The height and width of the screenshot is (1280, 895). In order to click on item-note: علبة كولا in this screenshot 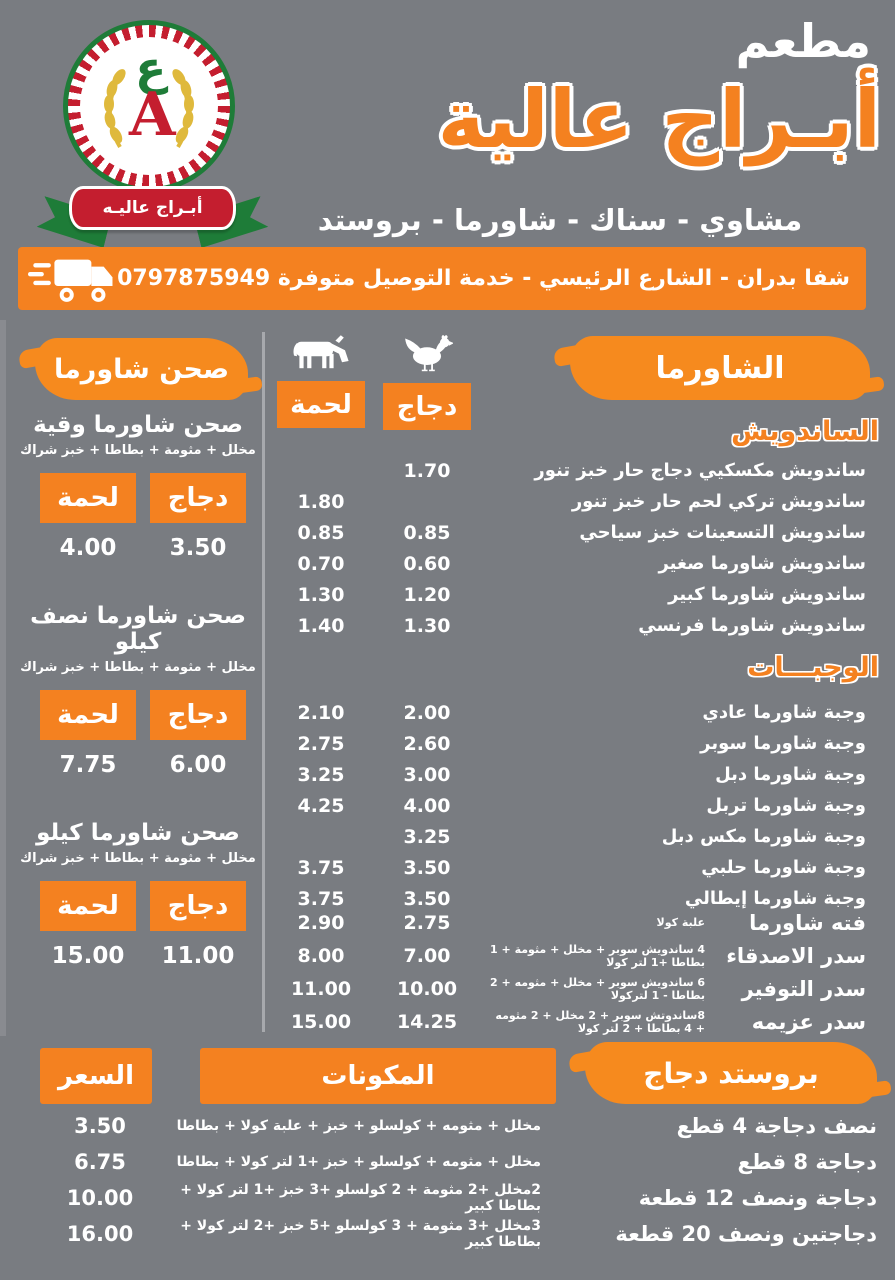, I will do `click(680, 922)`.